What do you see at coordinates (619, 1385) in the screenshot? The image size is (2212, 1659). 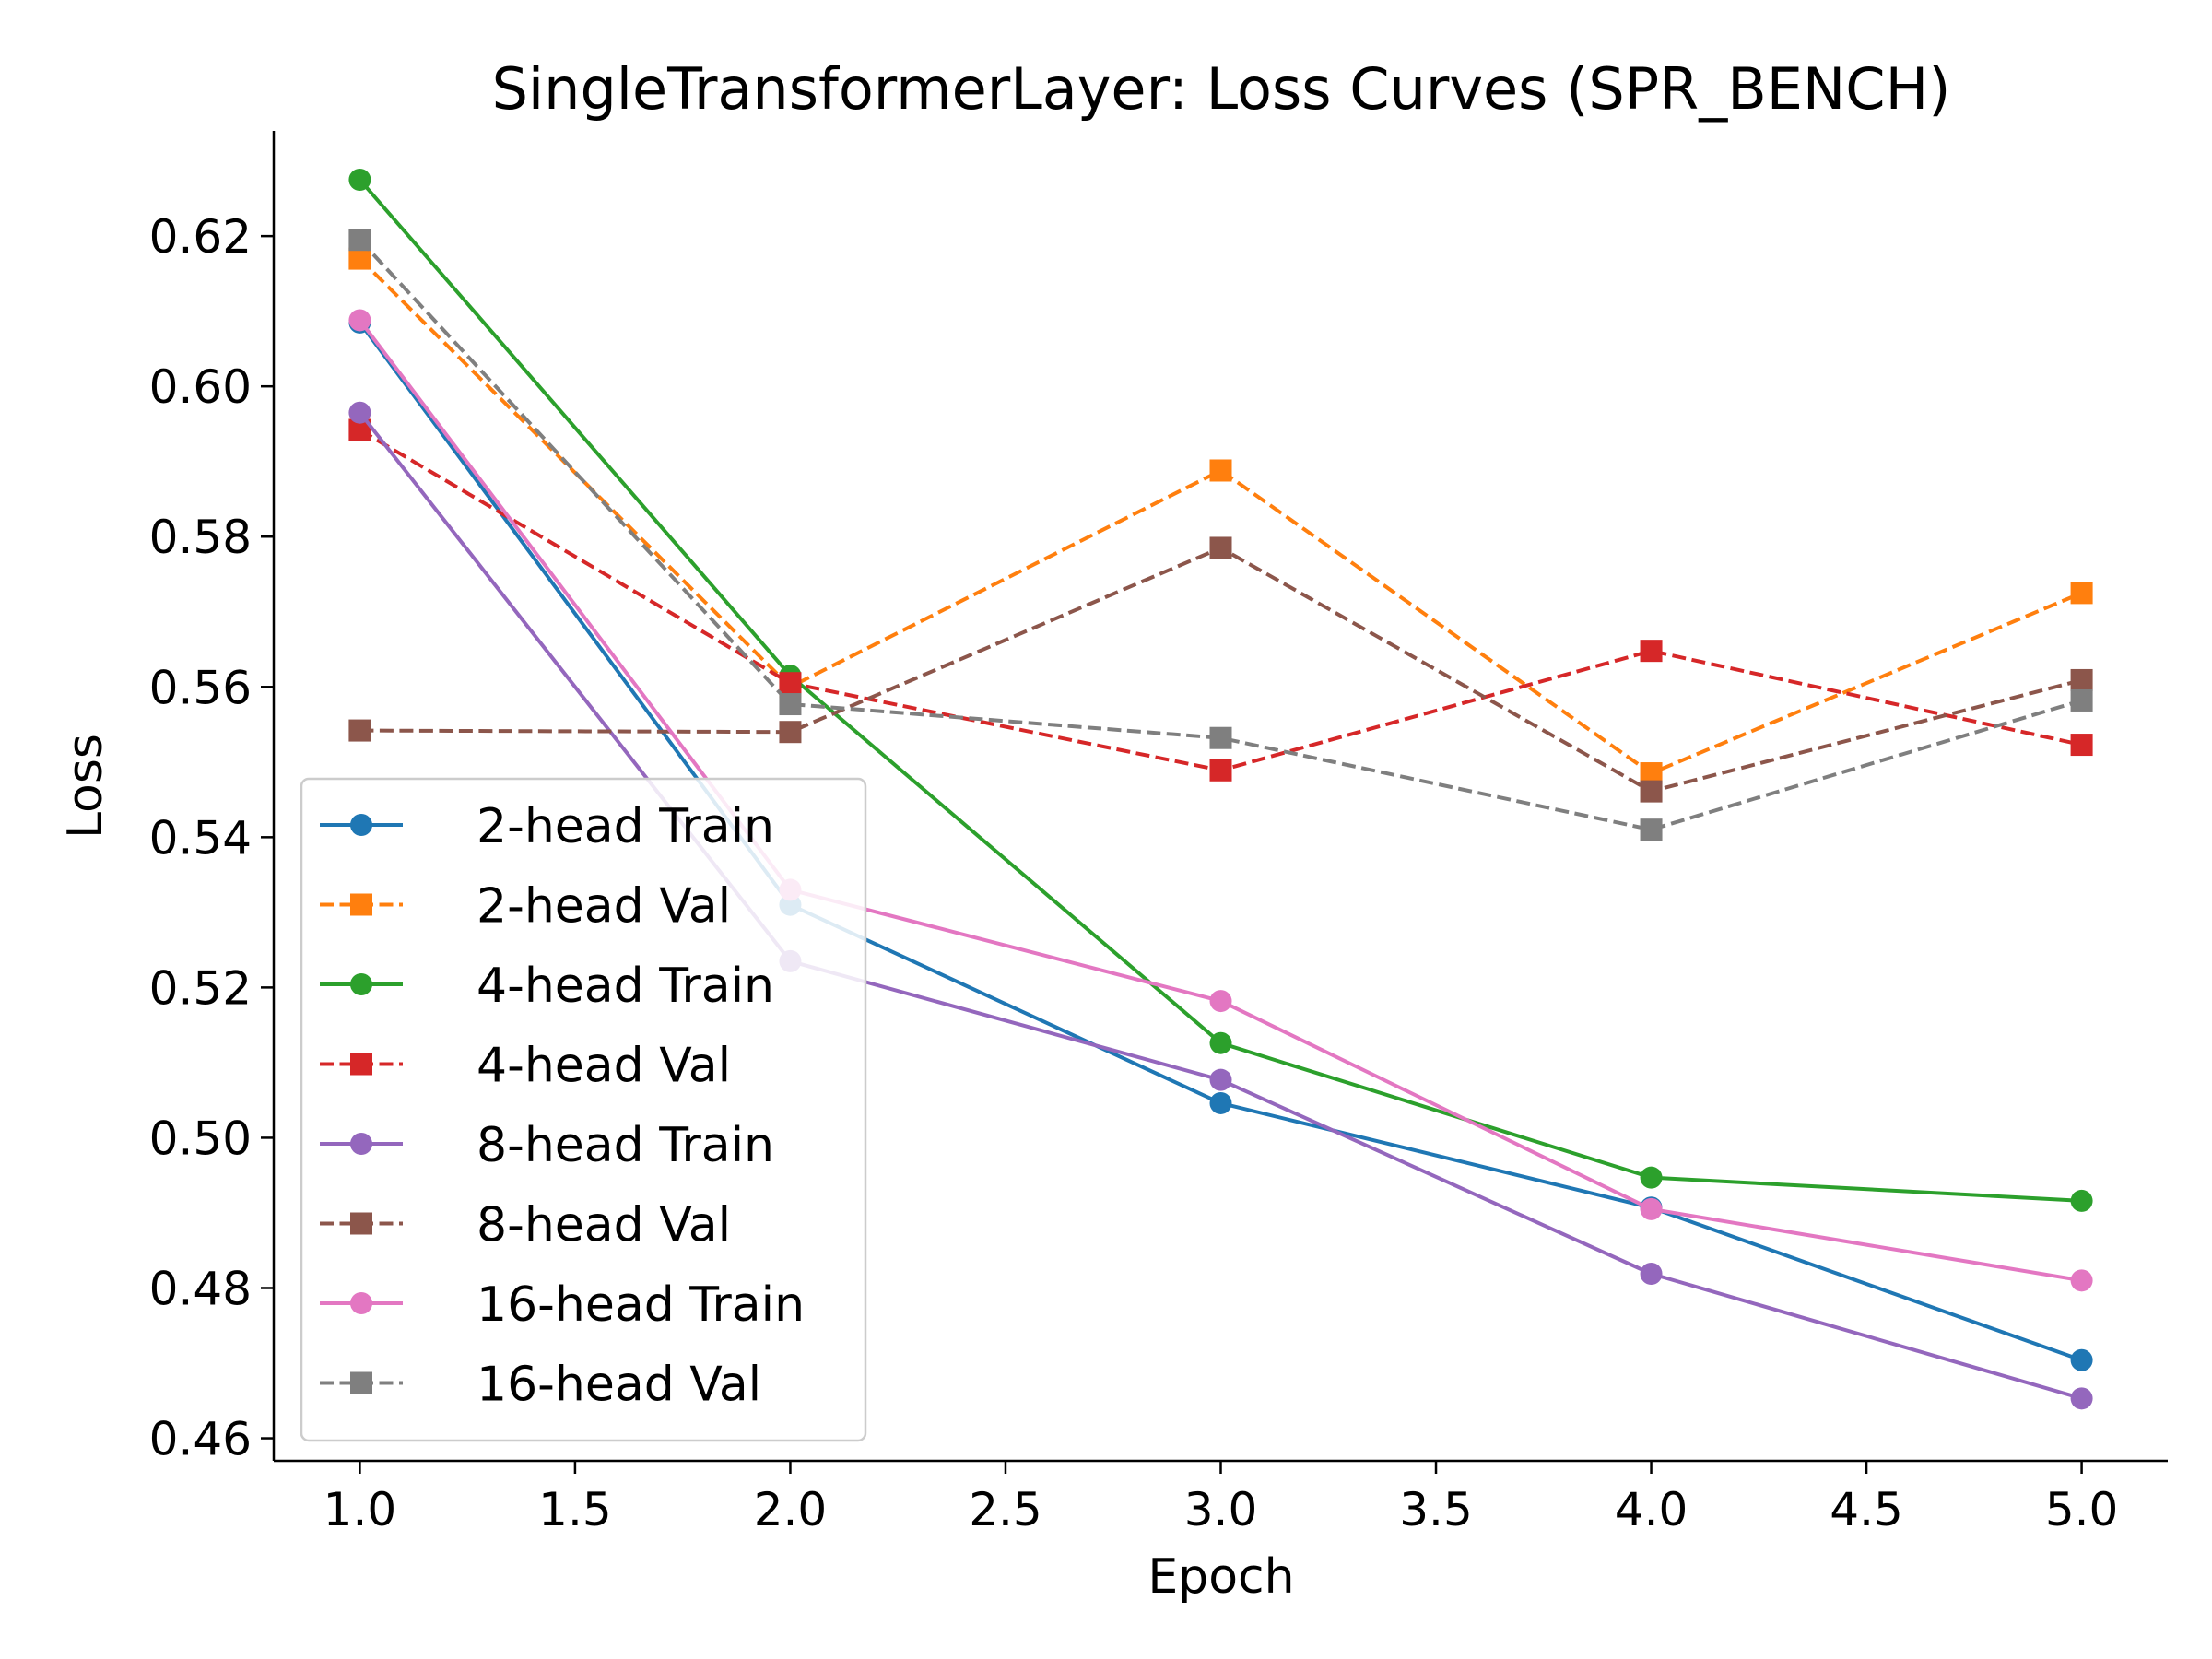 I see `legend-label: 16-head Val` at bounding box center [619, 1385].